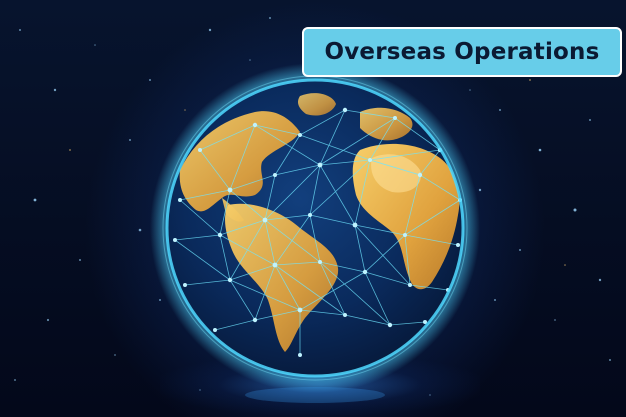 This screenshot has height=417, width=626. Describe the element at coordinates (386, 124) in the screenshot. I see `continent-europe` at that location.